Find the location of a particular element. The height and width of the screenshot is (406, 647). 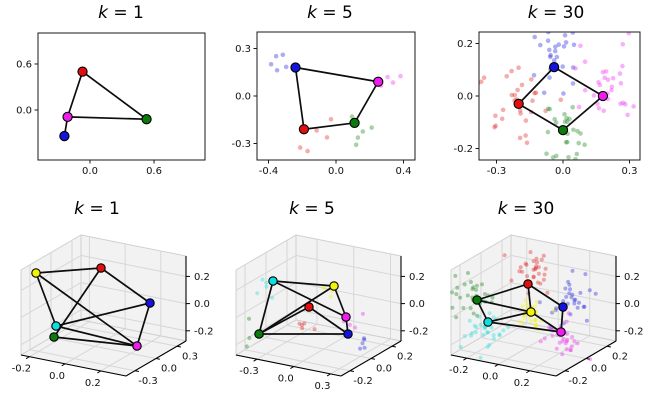

y-tick-label: 0.6 is located at coordinates (24, 64).